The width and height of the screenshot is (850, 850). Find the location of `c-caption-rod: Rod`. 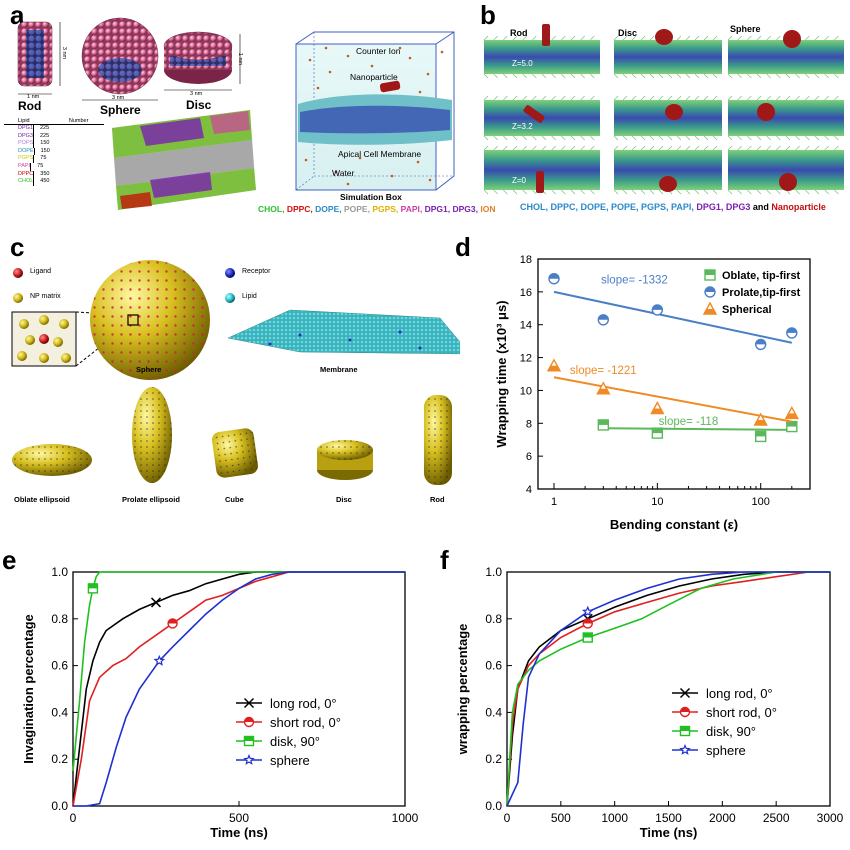

c-caption-rod: Rod is located at coordinates (437, 499).